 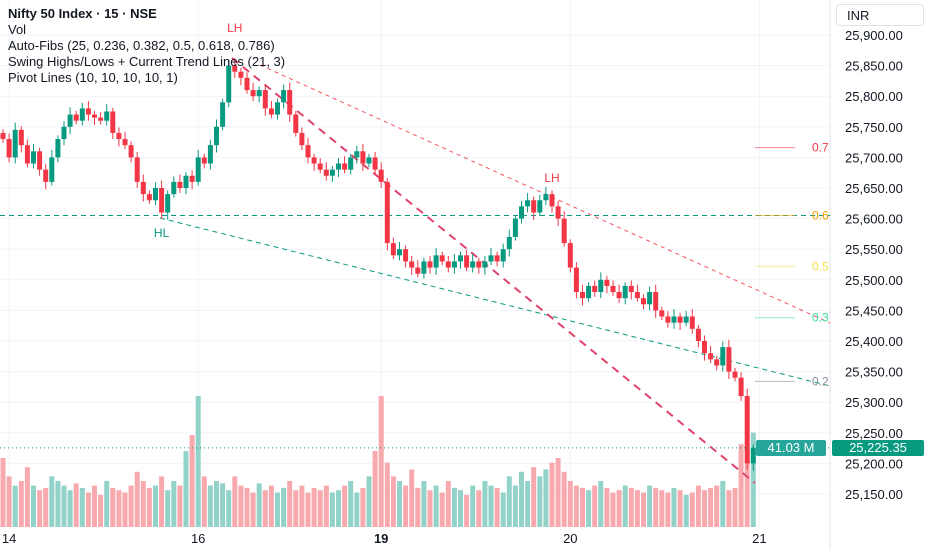 I want to click on price-badge: 25,225.35, so click(x=878, y=448).